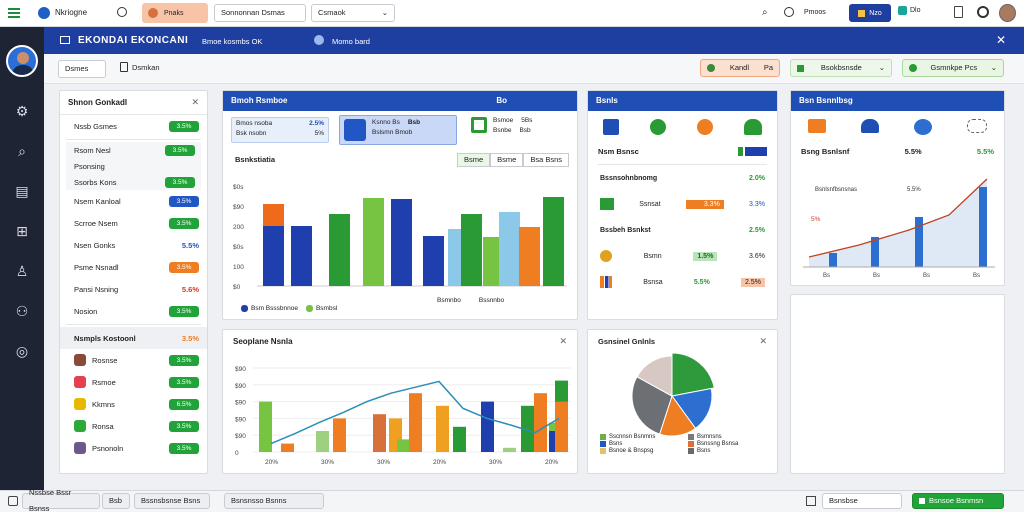 Image resolution: width=1024 pixels, height=512 pixels. I want to click on page-title: EKONDAI EKONCANI, so click(133, 40).